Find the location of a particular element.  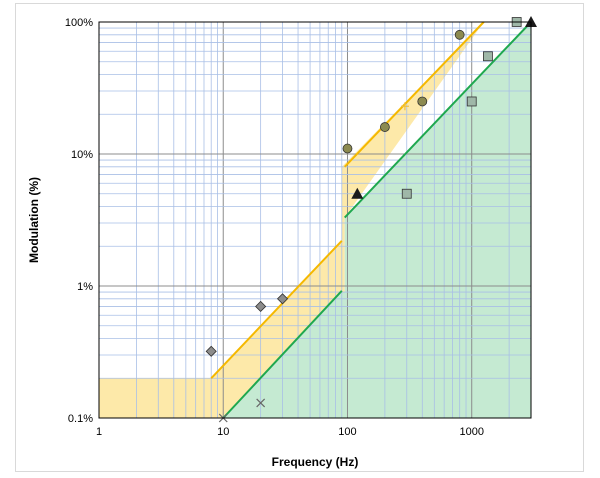

data-point-cross is located at coordinates (261, 403).